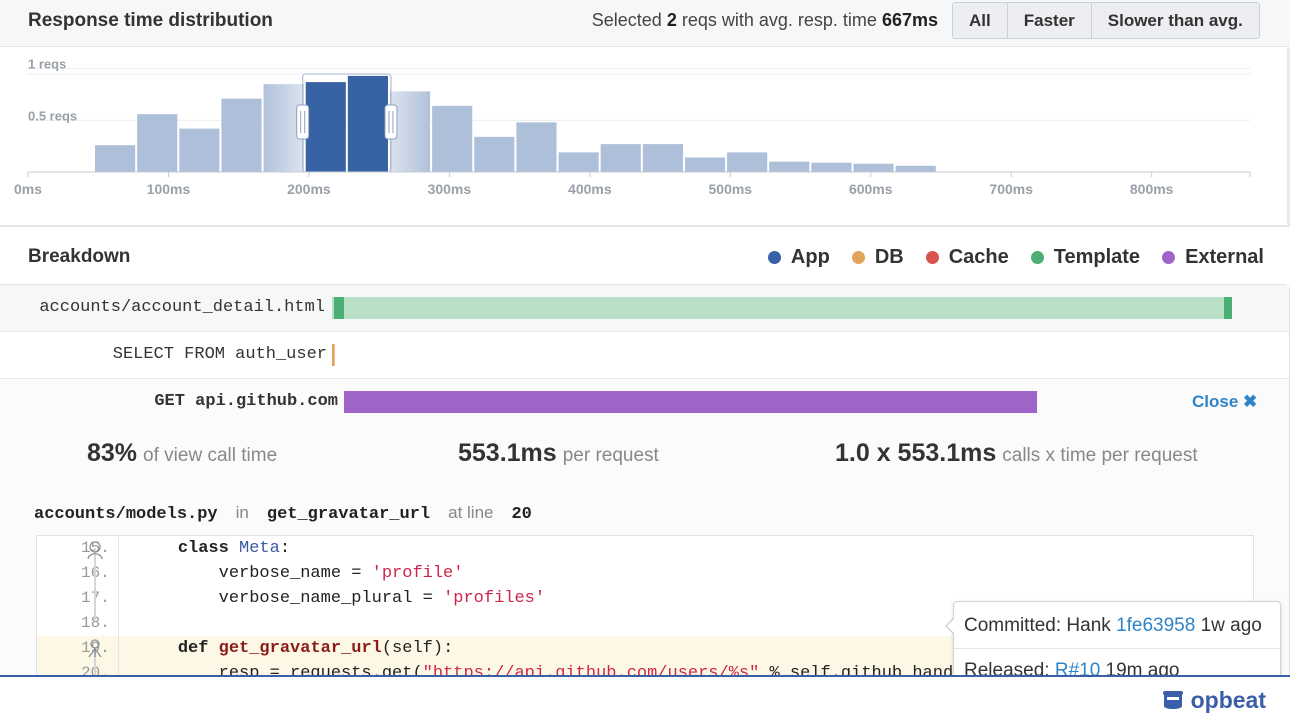  What do you see at coordinates (1169, 257) in the screenshot?
I see `legend-dot-external` at bounding box center [1169, 257].